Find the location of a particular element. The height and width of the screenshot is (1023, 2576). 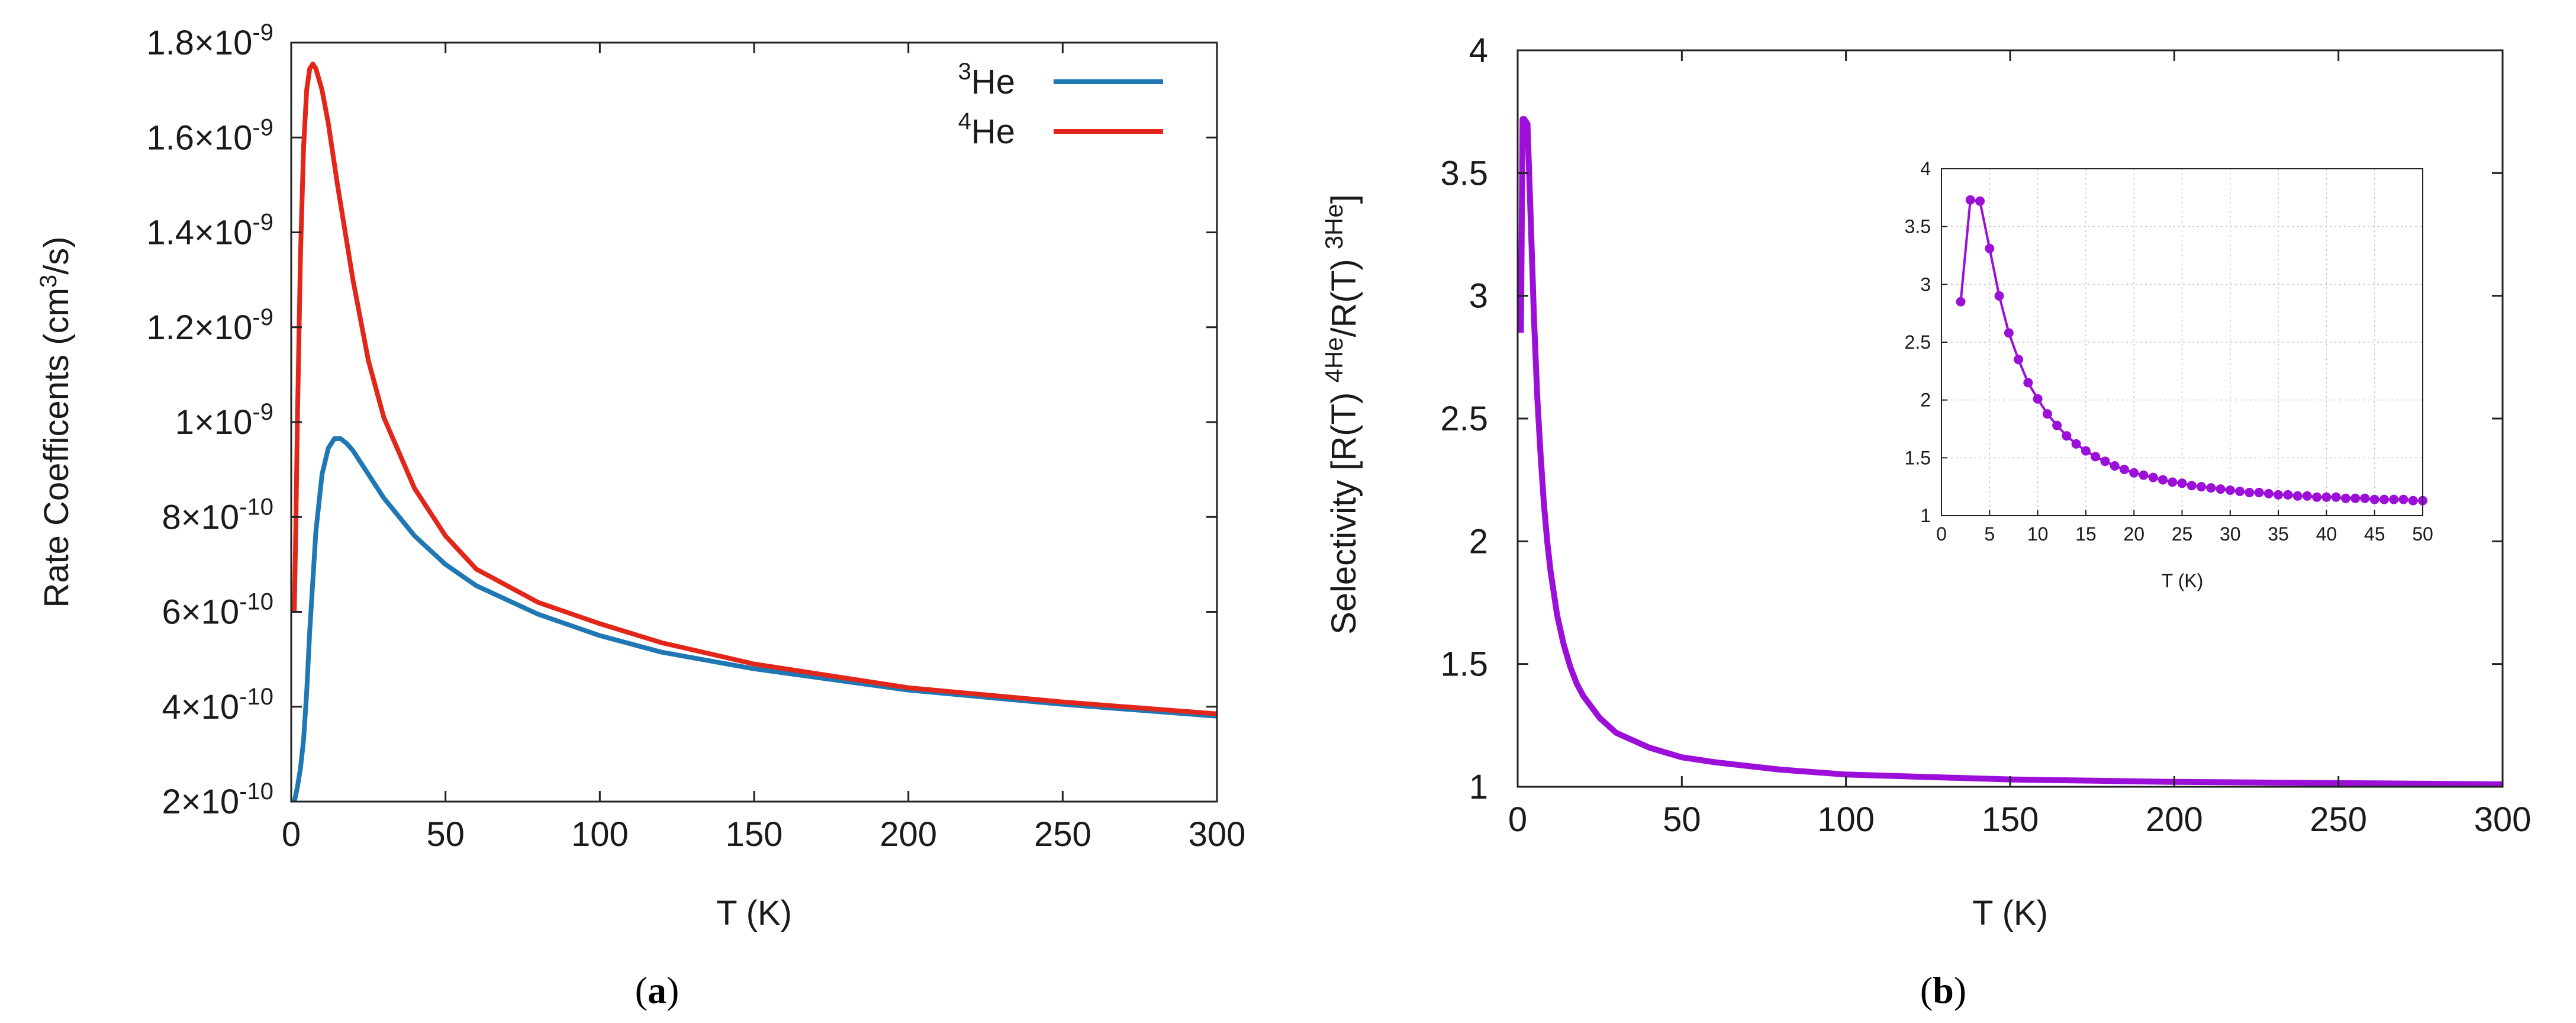

caption-a: (a) is located at coordinates (658, 990).